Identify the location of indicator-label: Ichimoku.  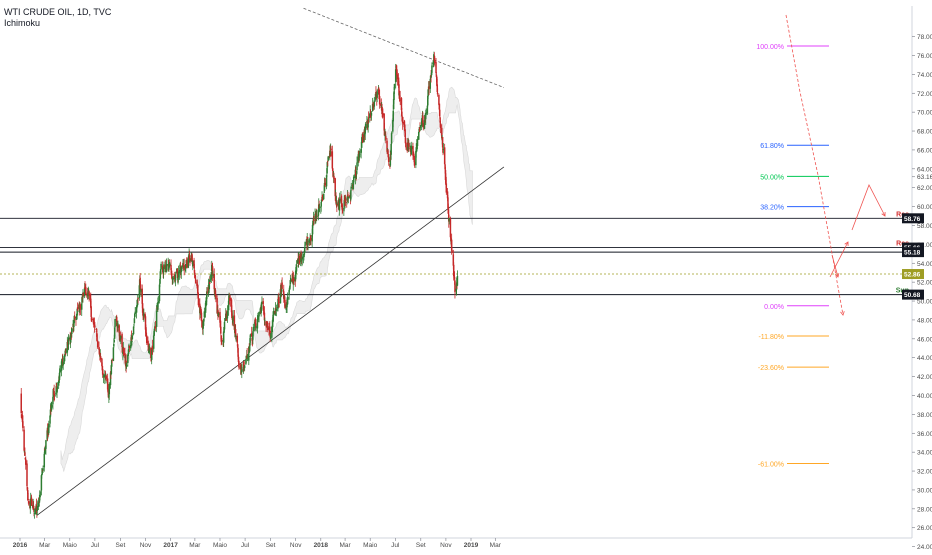
(22, 23).